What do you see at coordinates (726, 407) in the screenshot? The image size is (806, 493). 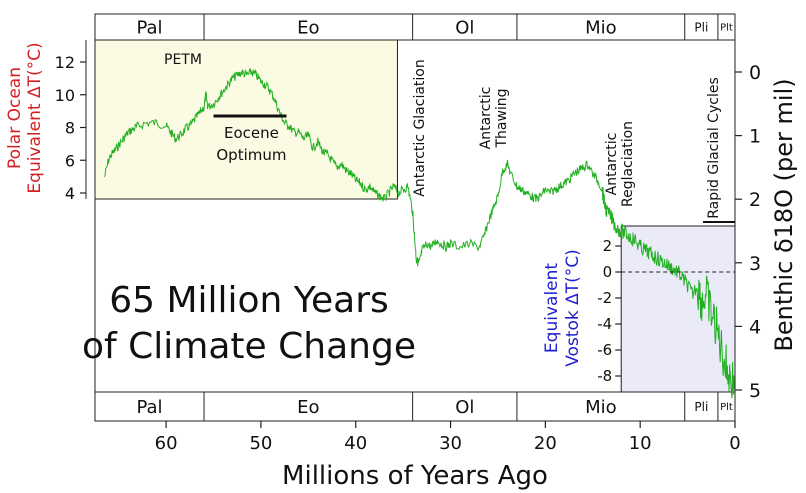 I see `epoch-bottom-label-plt: Plt` at bounding box center [726, 407].